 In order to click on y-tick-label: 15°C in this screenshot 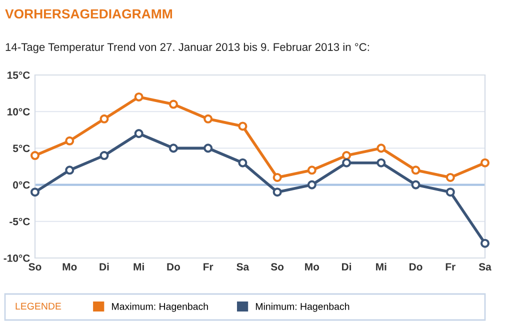, I will do `click(19, 75)`.